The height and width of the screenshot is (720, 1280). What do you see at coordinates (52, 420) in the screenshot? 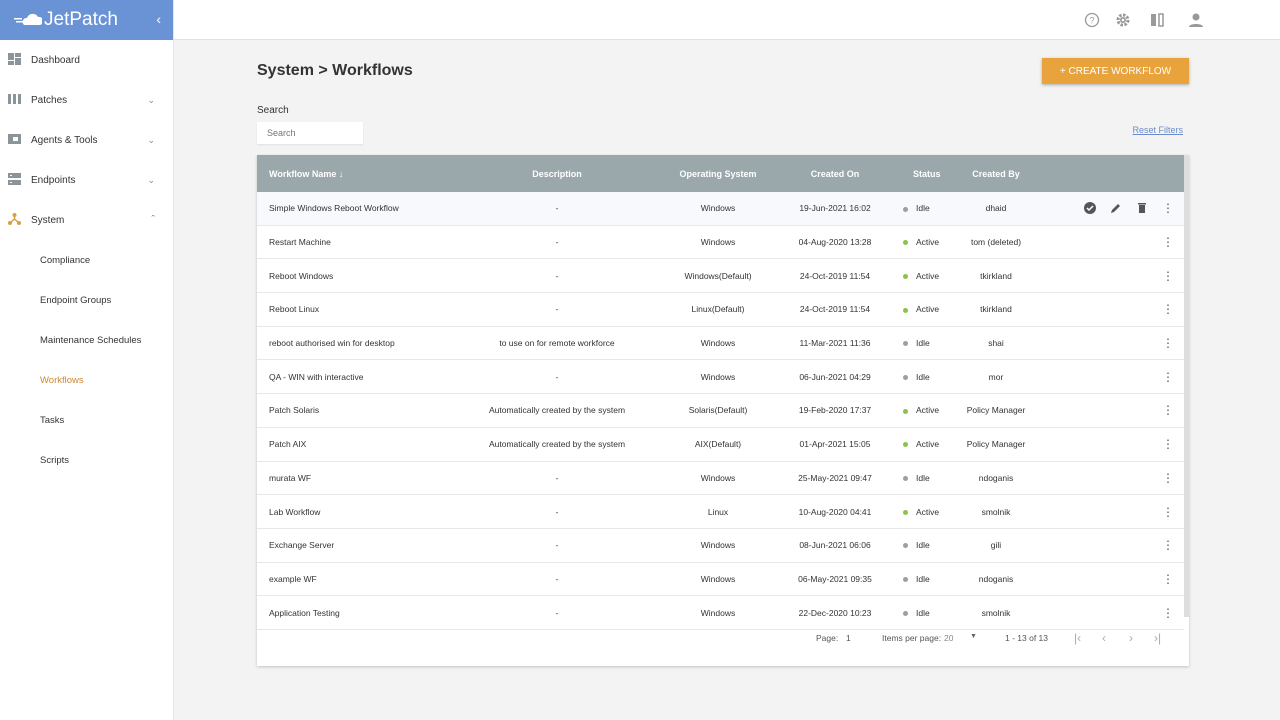
I see `sidebar-item-tasks: Tasks` at bounding box center [52, 420].